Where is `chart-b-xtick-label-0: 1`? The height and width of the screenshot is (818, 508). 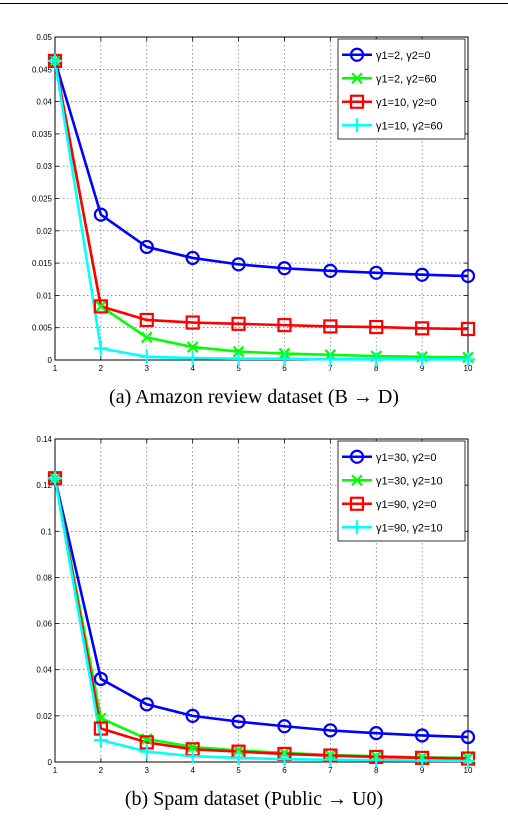
chart-b-xtick-label-0: 1 is located at coordinates (55, 770).